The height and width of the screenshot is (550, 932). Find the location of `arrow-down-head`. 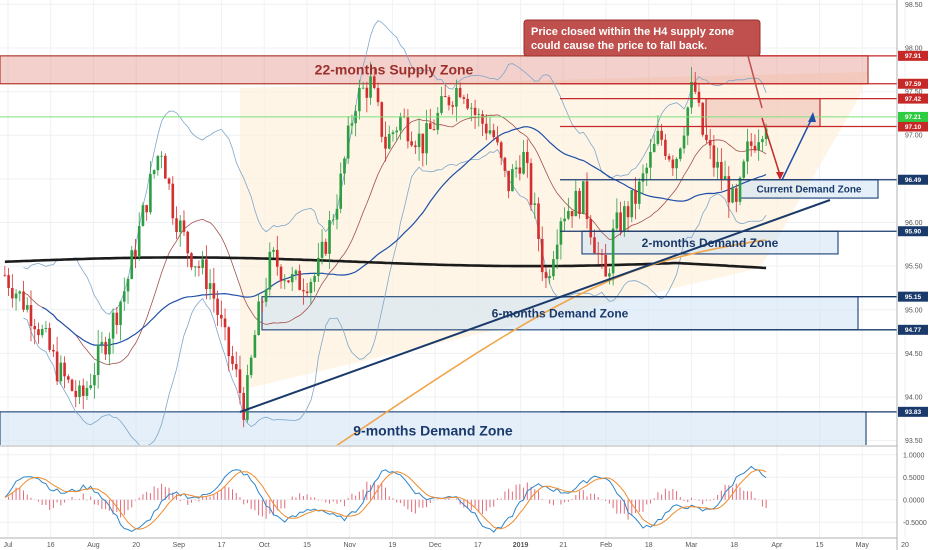

arrow-down-head is located at coordinates (780, 176).